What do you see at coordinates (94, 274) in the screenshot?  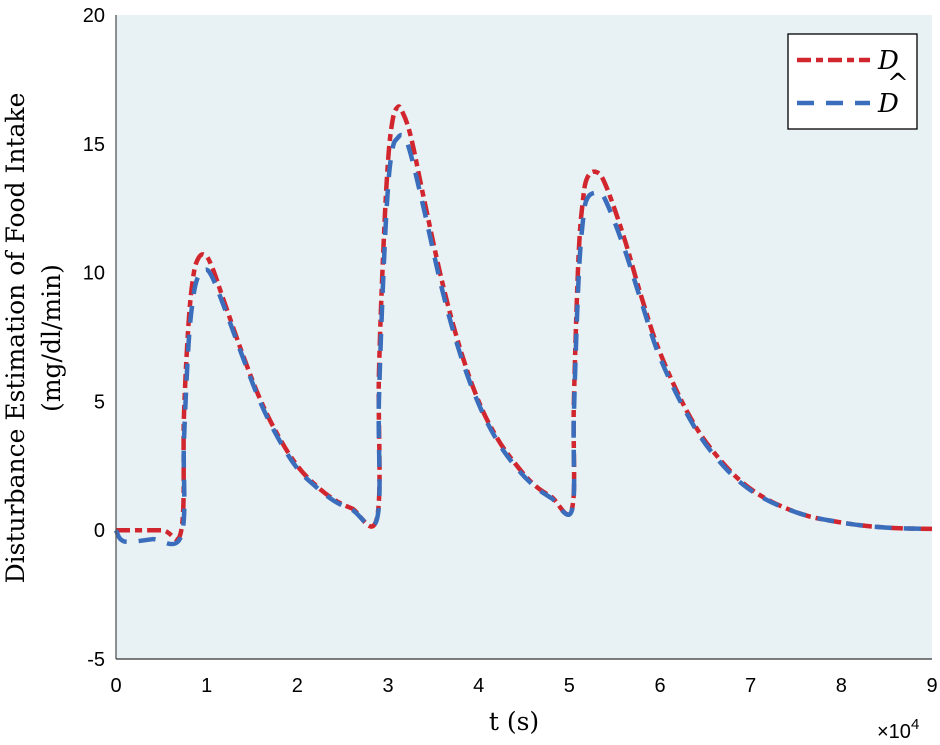 I see `y-tick-label: 10` at bounding box center [94, 274].